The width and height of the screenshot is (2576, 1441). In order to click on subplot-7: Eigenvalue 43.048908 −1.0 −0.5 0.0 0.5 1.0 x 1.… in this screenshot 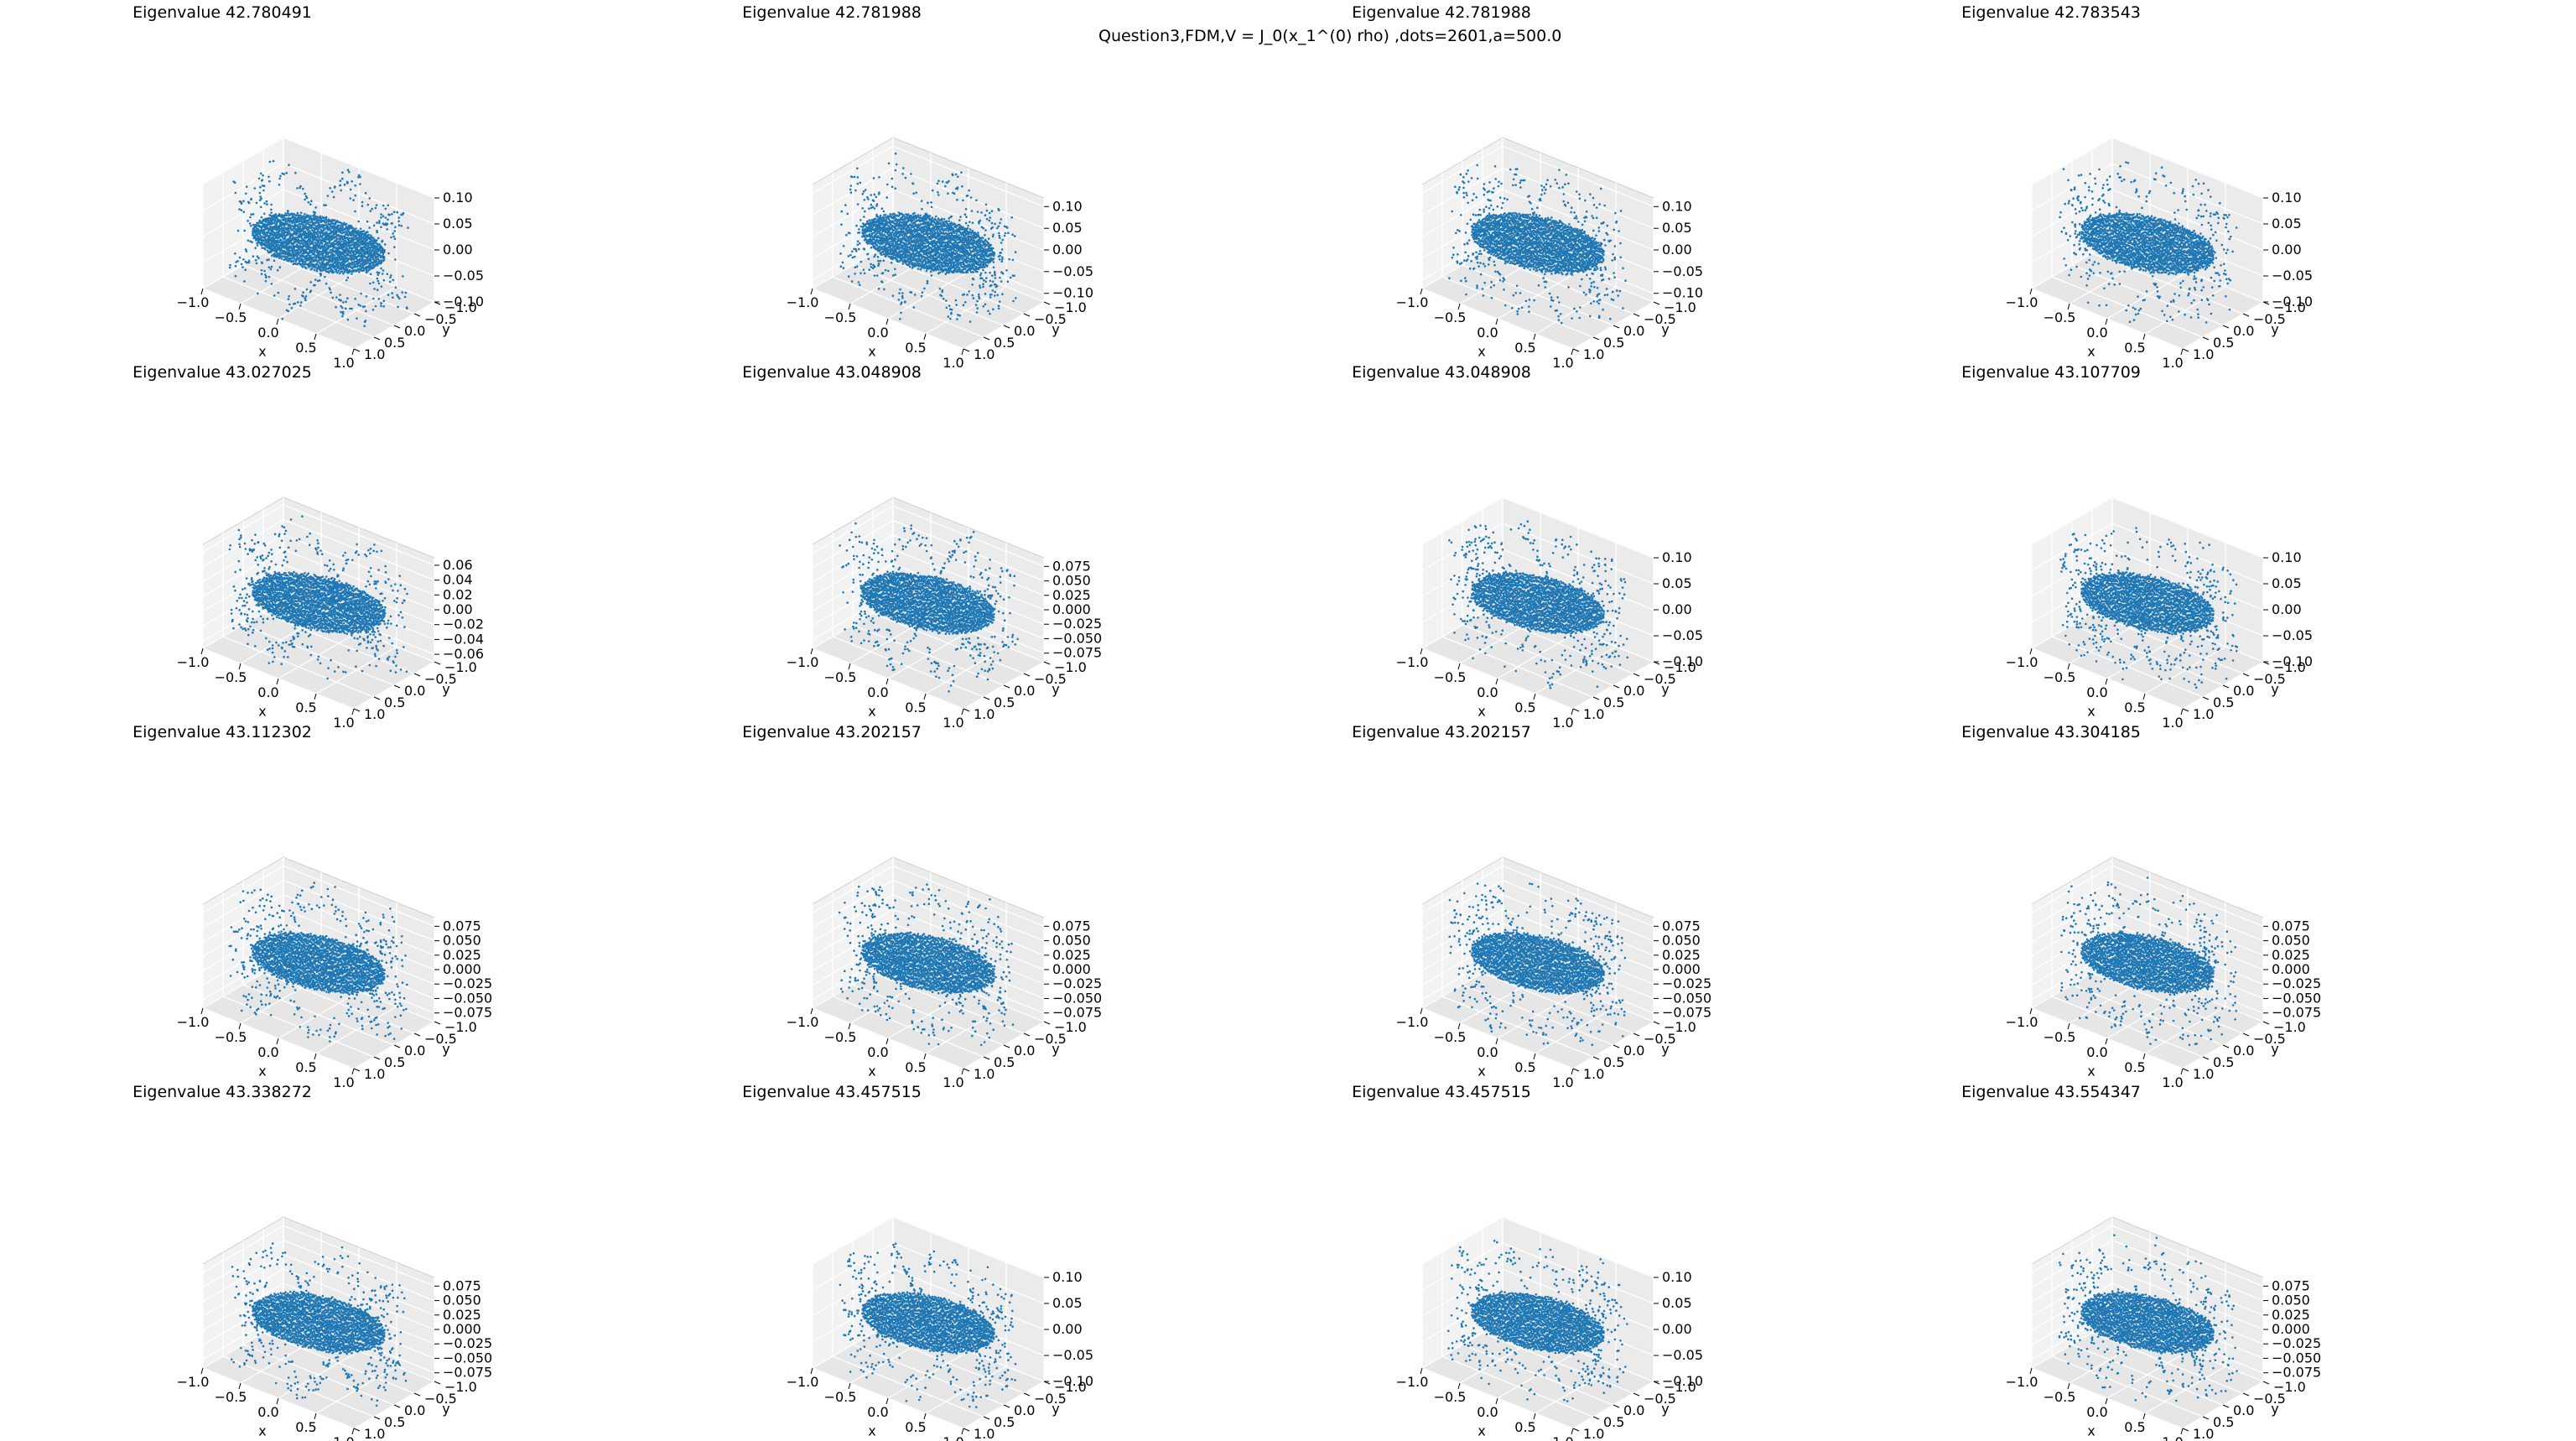, I will do `click(1541, 545)`.